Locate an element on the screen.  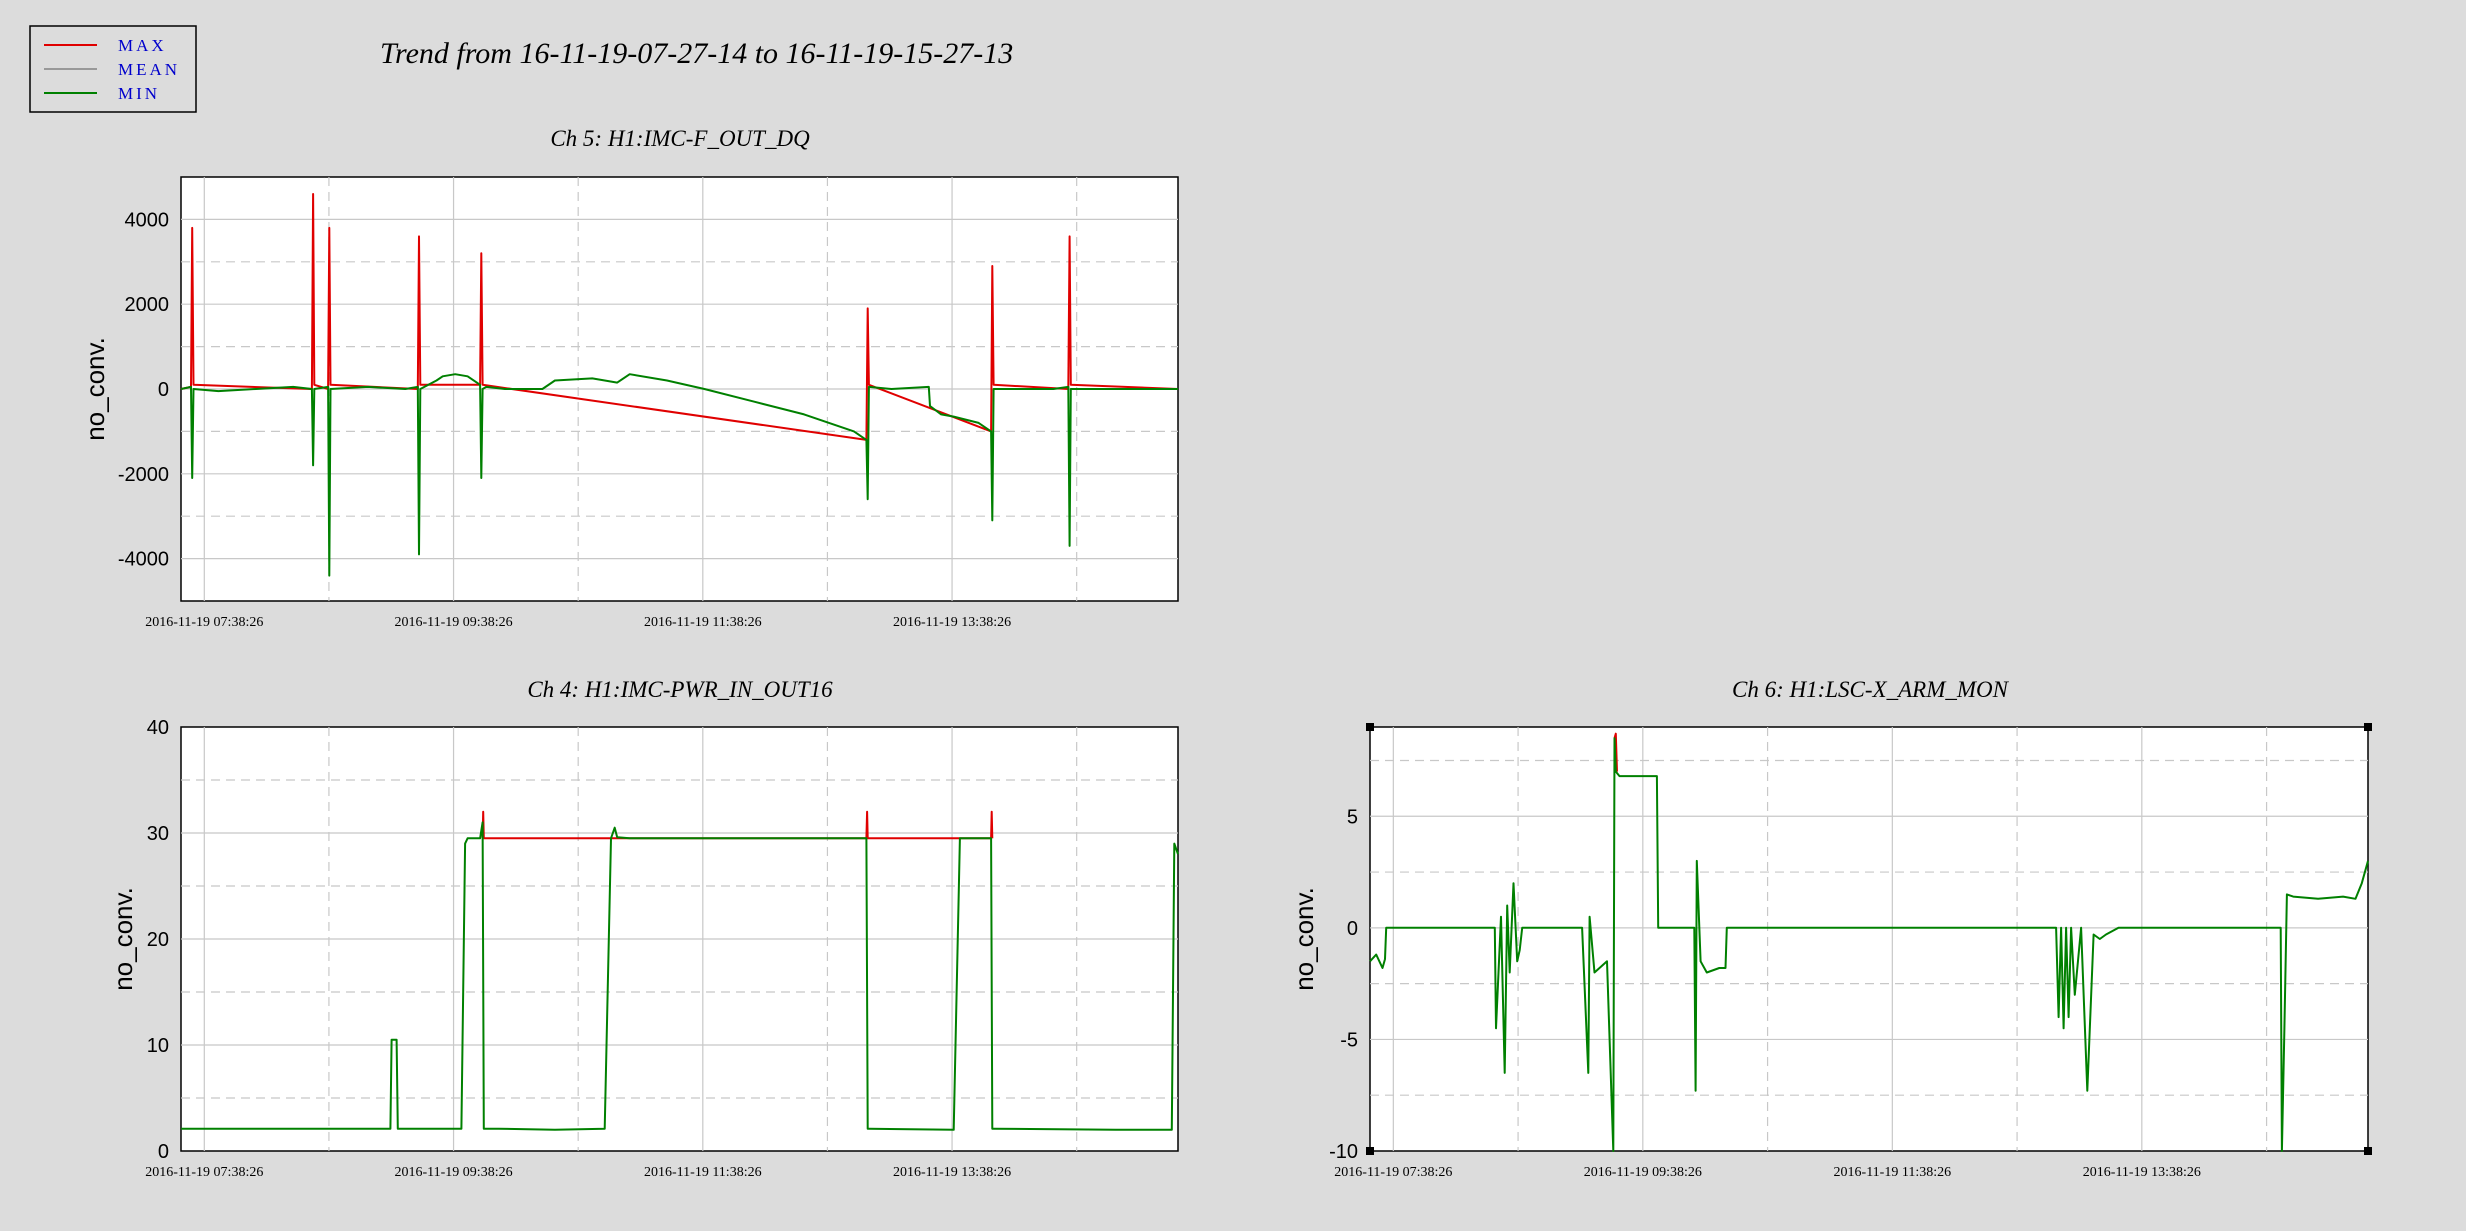
y-tick-label: -5 is located at coordinates (1349, 1040).